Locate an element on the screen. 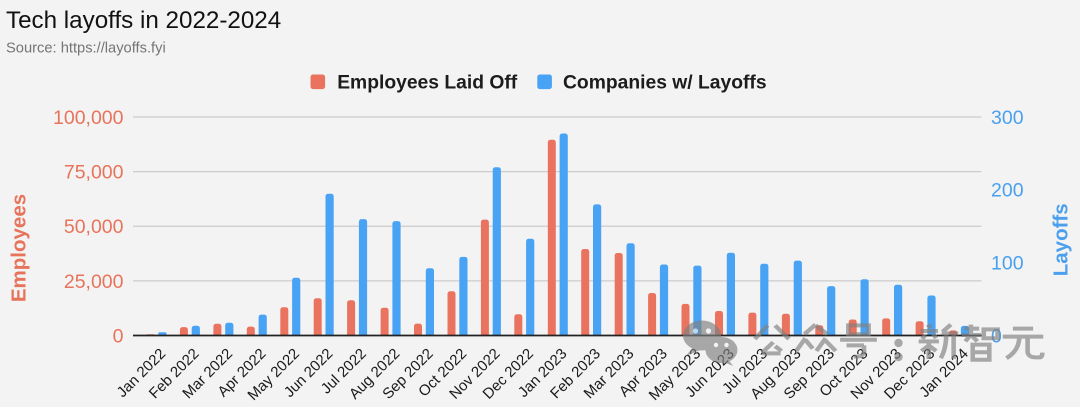 The height and width of the screenshot is (407, 1080). svg-text: Layoffs is located at coordinates (1061, 239).